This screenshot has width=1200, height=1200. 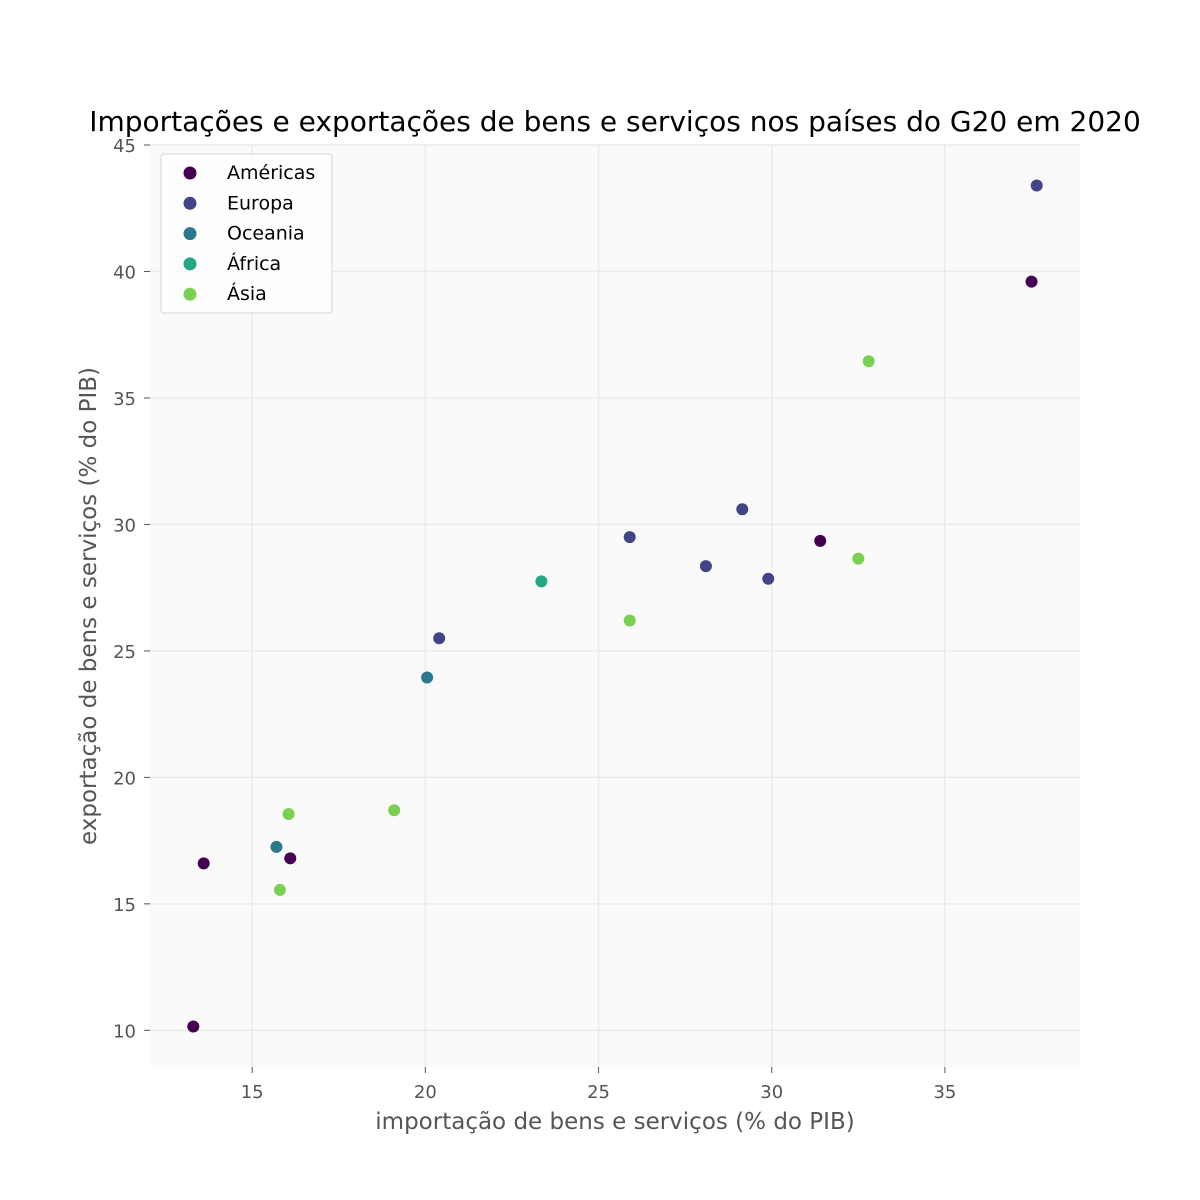 I want to click on legend-label: Oceania, so click(x=266, y=234).